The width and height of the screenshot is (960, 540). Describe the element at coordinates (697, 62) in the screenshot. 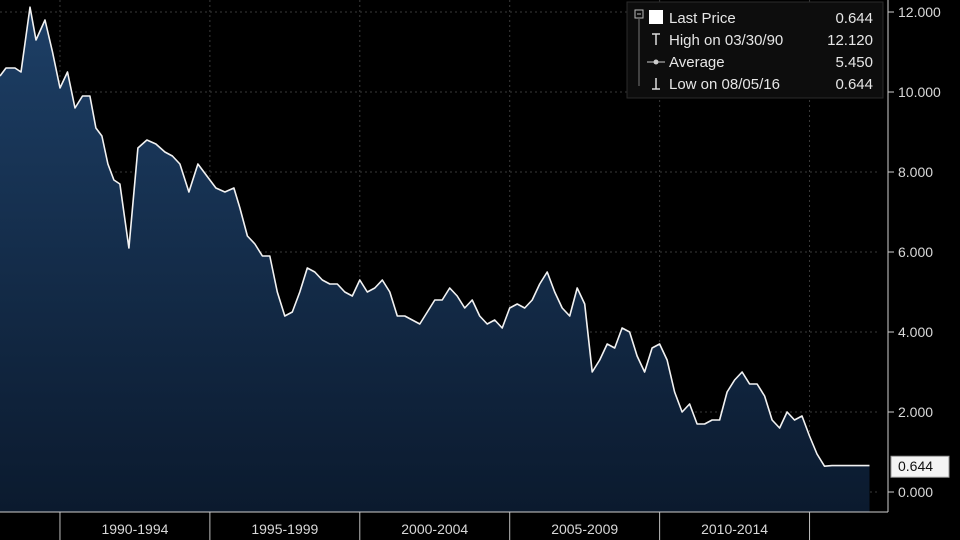

I see `legend-label: Average` at that location.